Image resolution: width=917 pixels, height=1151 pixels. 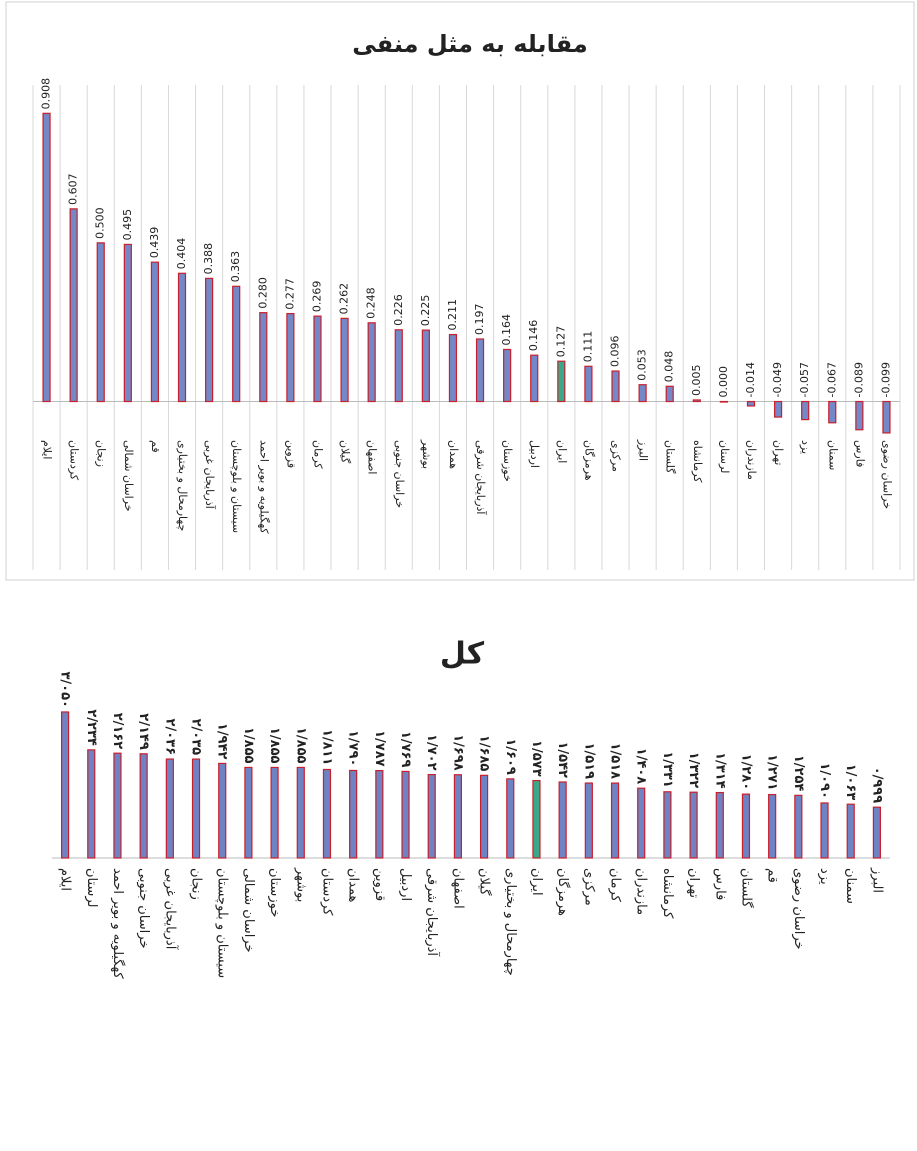 I want to click on value-label: ۰/۹۹۹, so click(x=876, y=785).